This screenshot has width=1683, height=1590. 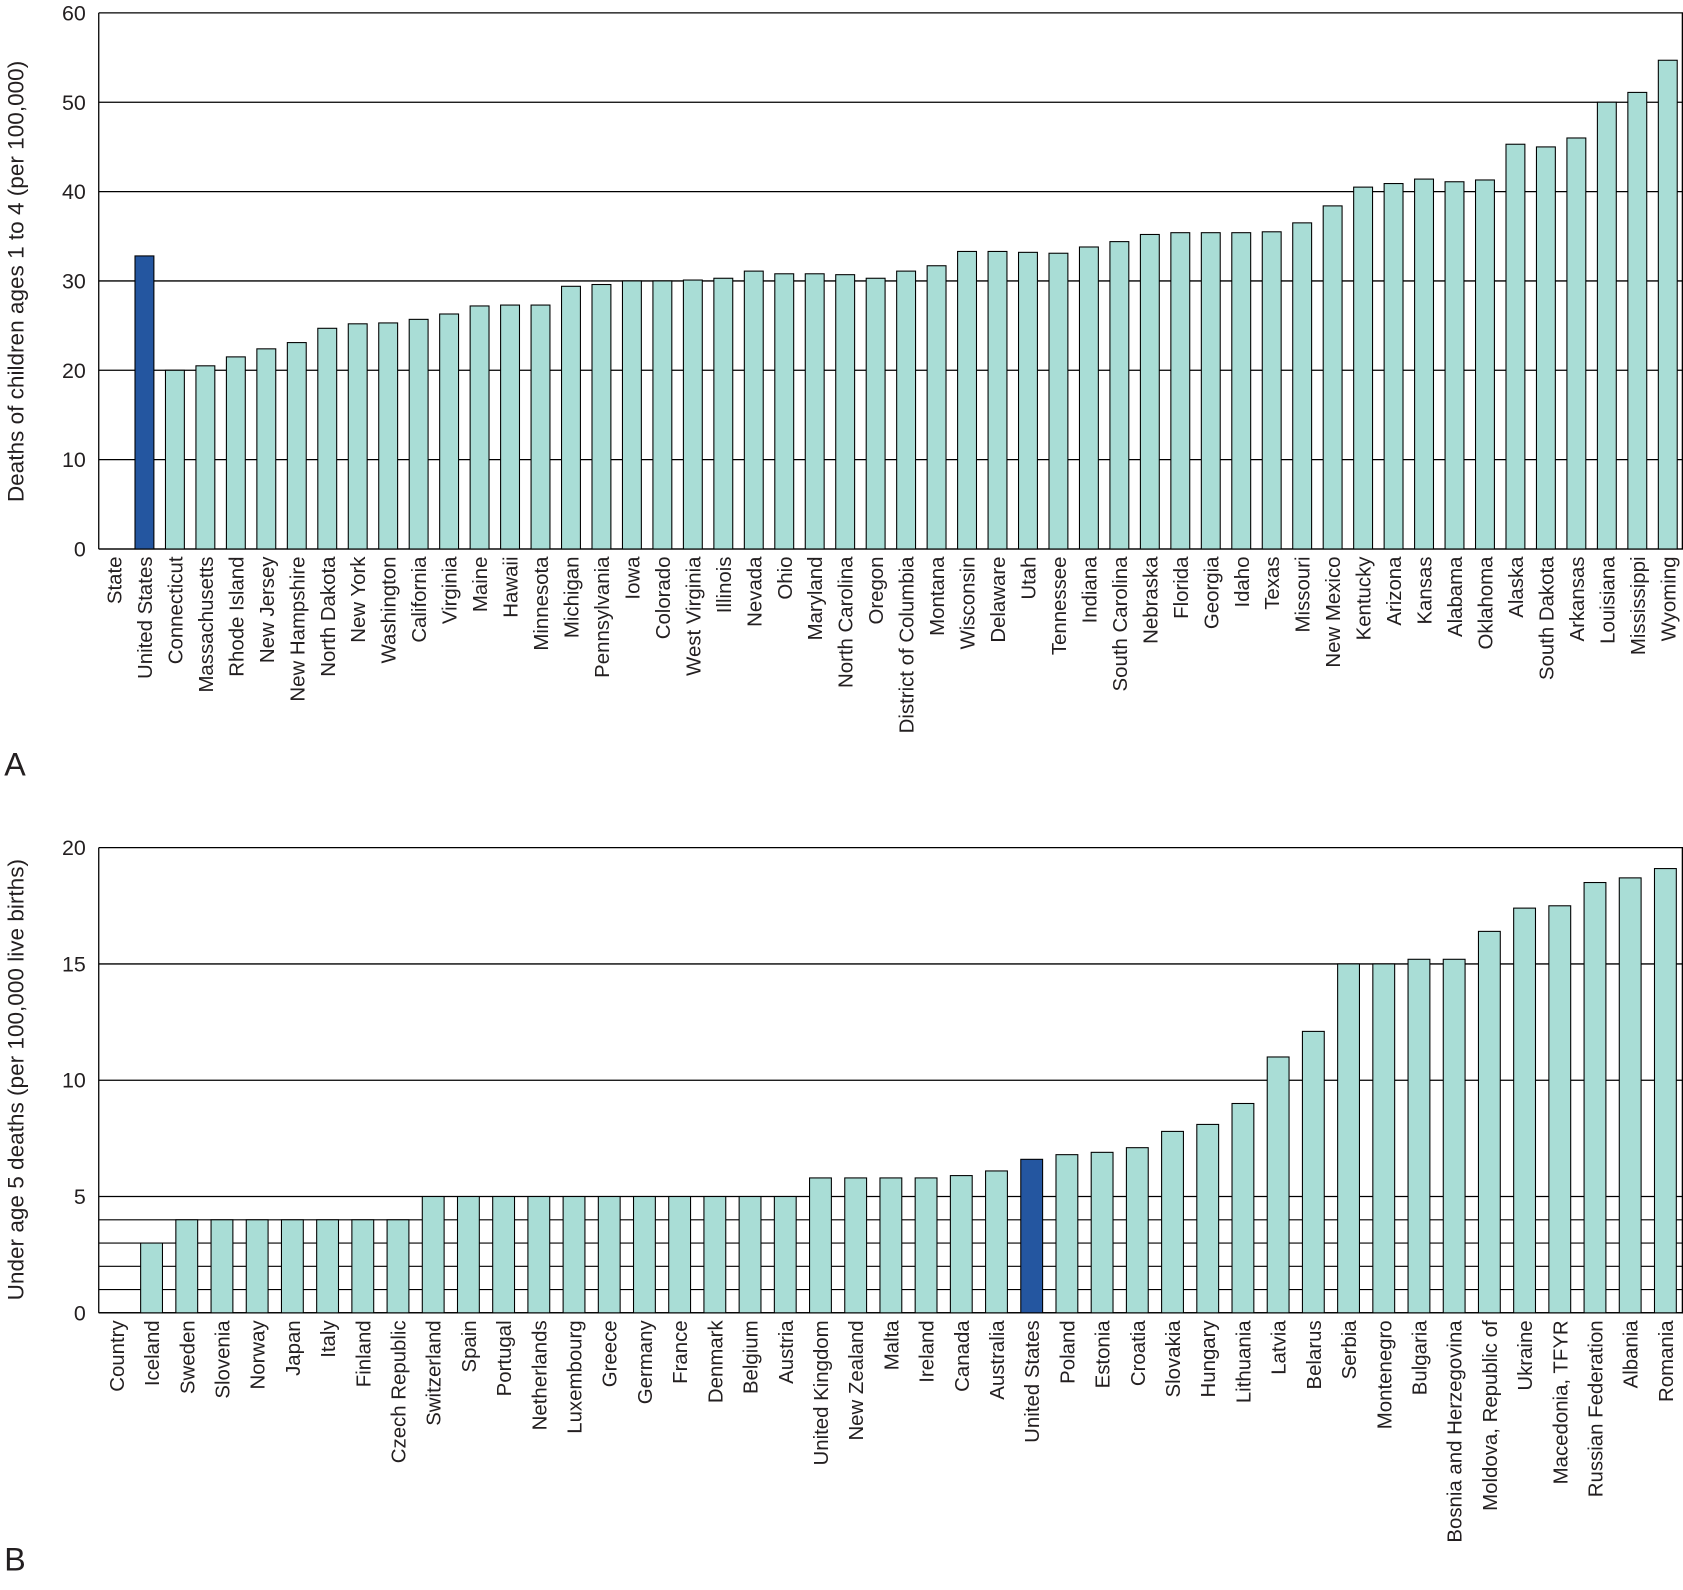 I want to click on x-tick-label: Iowa, so click(x=633, y=578).